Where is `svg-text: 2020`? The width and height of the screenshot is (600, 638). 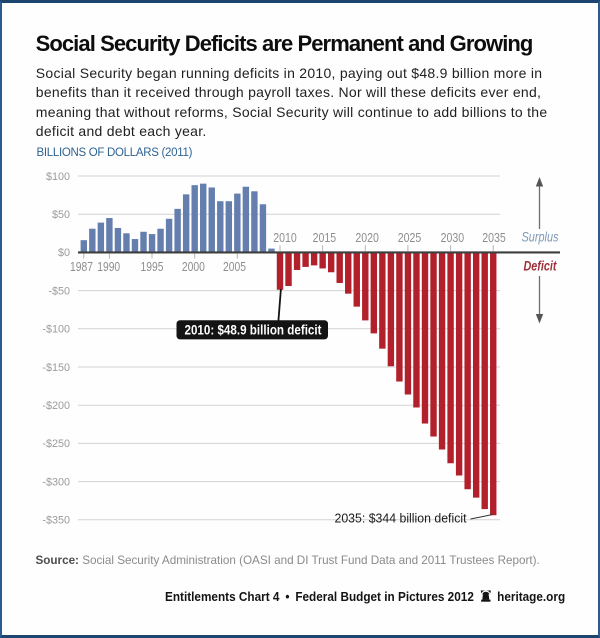
svg-text: 2020 is located at coordinates (367, 238).